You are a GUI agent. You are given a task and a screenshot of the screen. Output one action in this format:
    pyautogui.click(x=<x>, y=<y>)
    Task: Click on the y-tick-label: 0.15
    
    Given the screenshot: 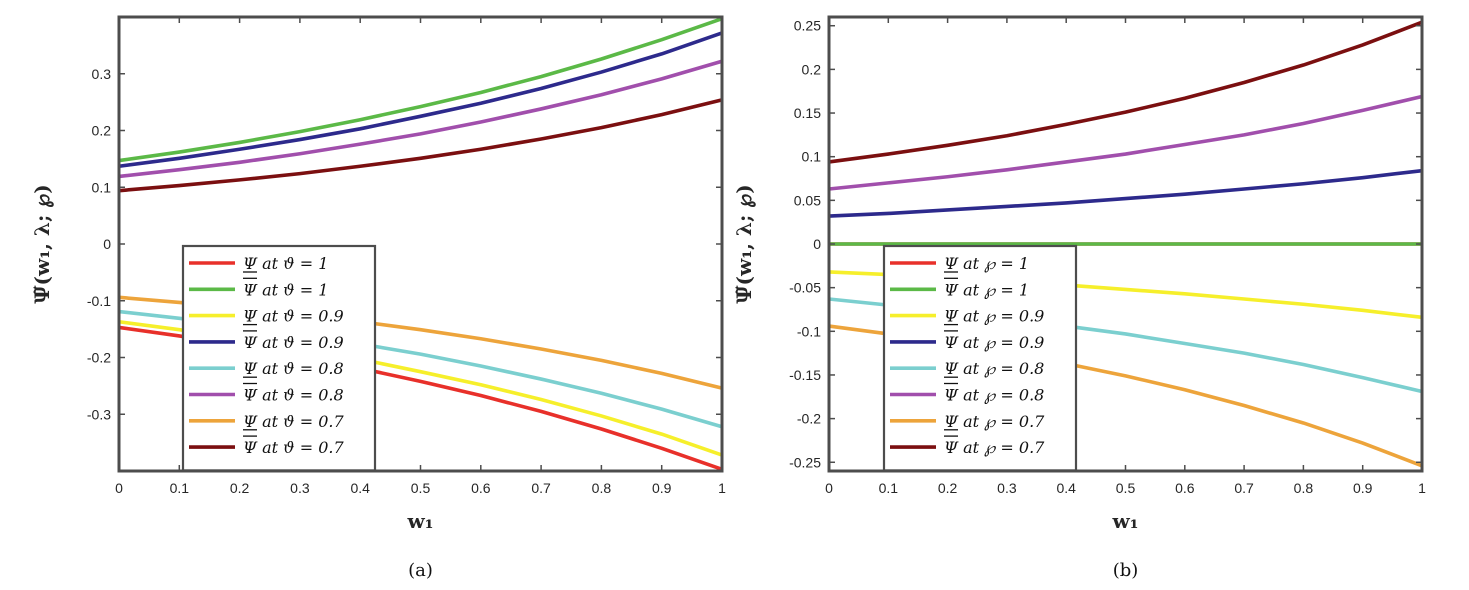 What is the action you would take?
    pyautogui.click(x=807, y=113)
    